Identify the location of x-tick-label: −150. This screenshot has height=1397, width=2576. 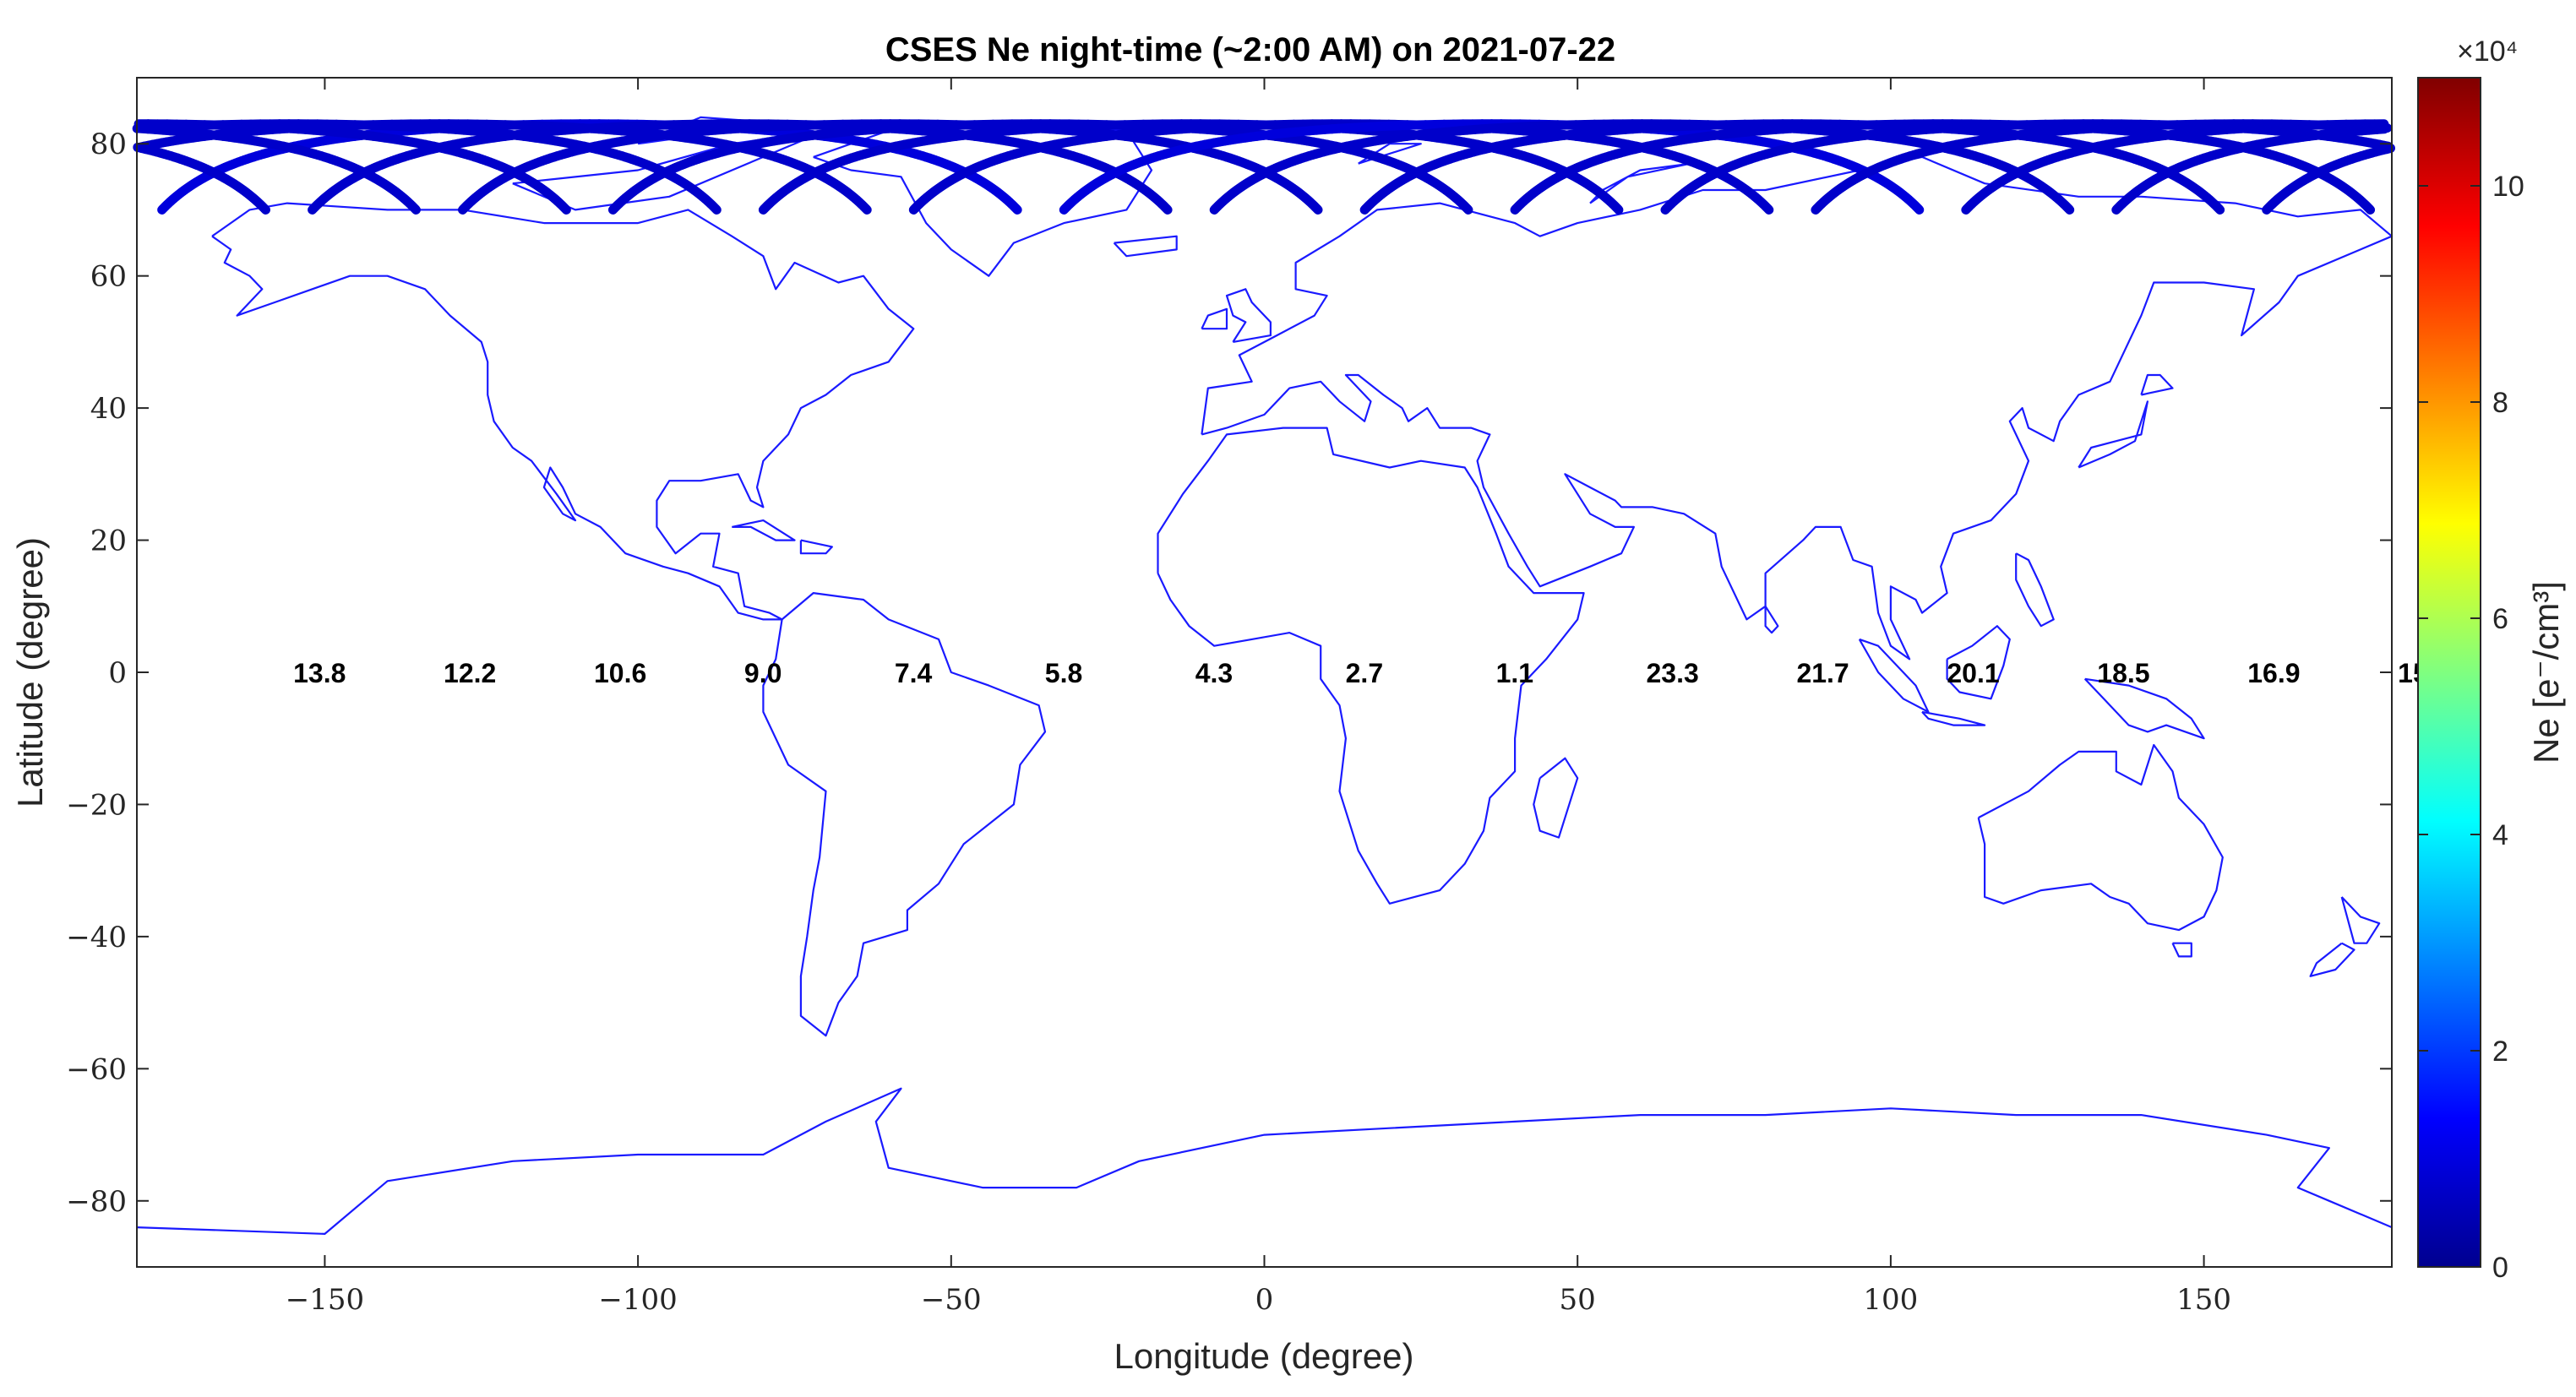
(325, 1300).